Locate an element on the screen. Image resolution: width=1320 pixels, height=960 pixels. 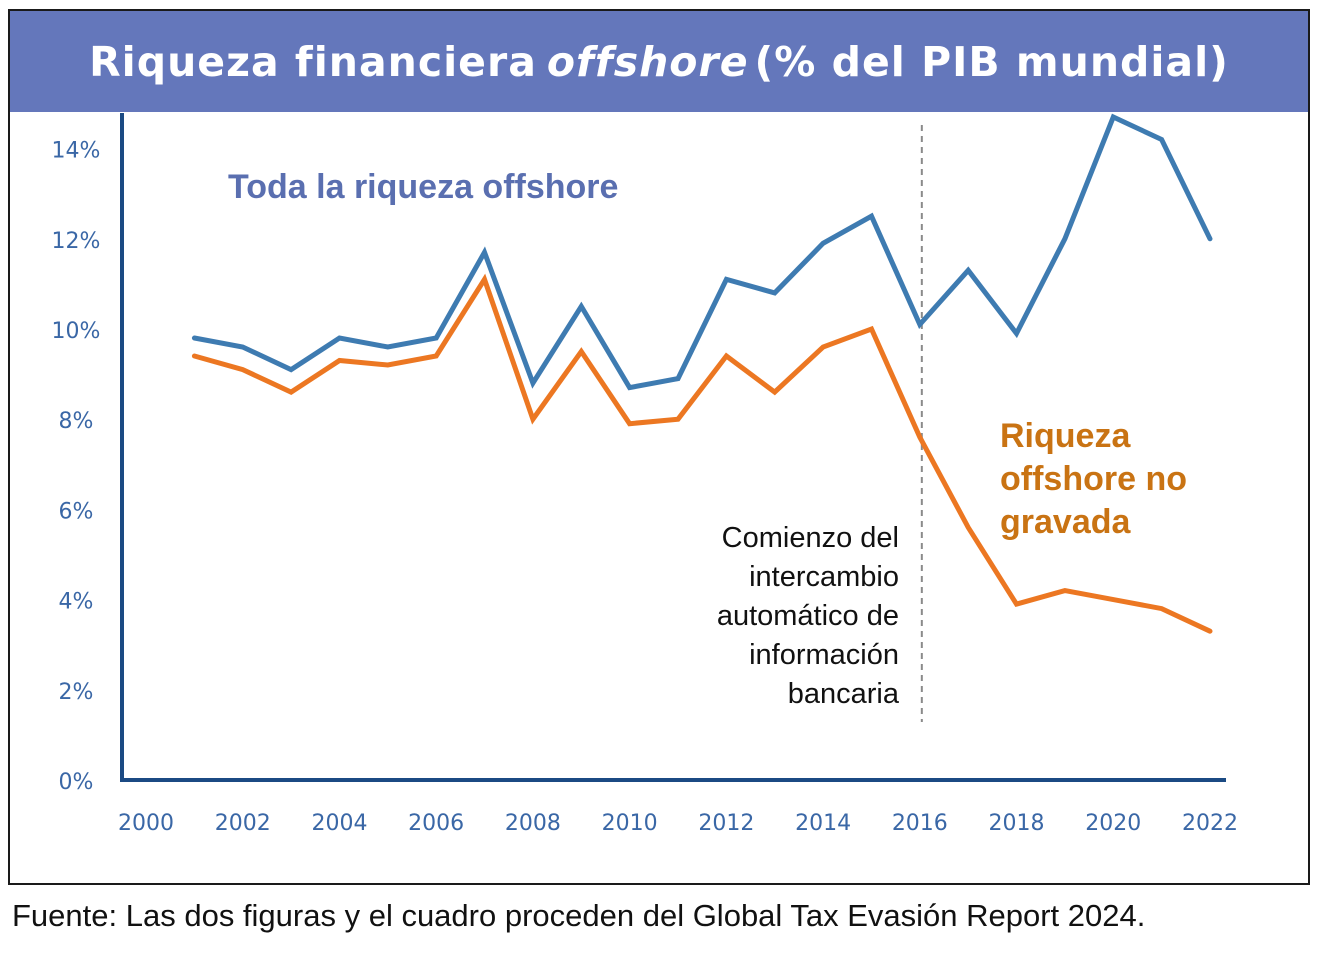
series-label-untaxed-offshore-line: gravada is located at coordinates (1065, 522).